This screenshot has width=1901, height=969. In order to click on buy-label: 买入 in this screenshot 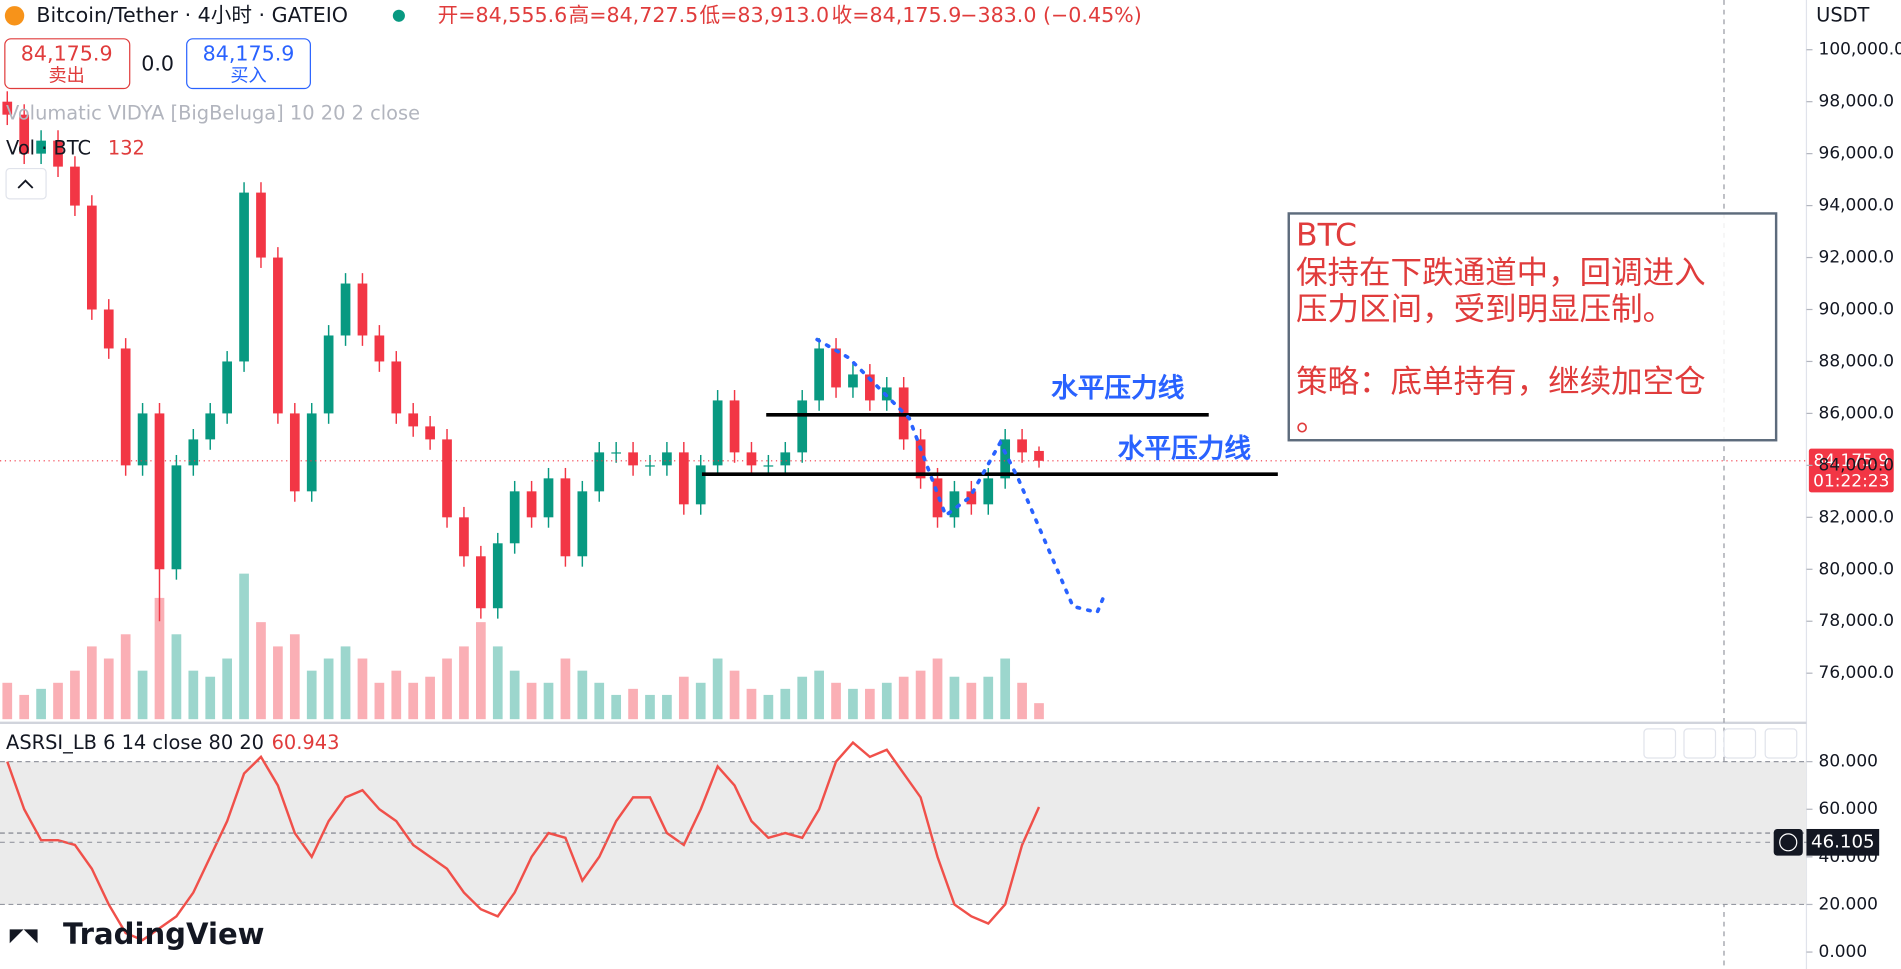, I will do `click(248, 75)`.